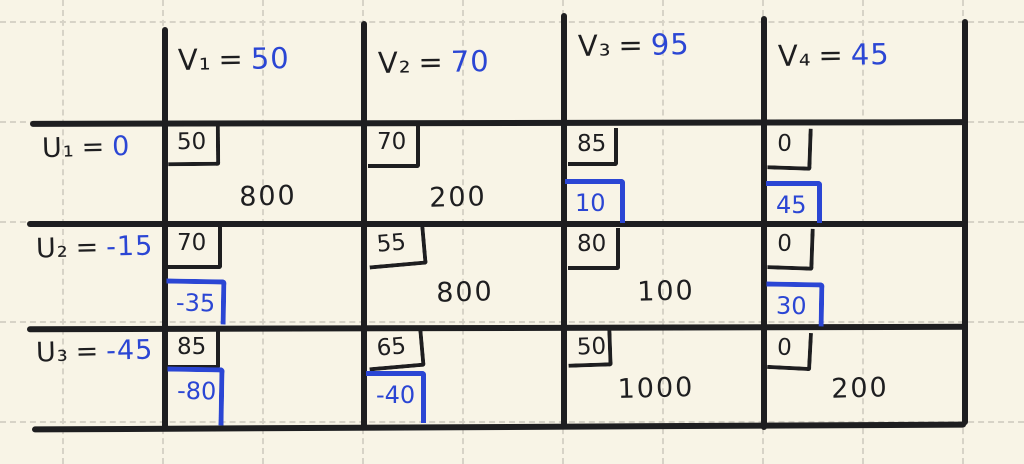  I want to click on cost-box-r3c1: 85, so click(194, 350).